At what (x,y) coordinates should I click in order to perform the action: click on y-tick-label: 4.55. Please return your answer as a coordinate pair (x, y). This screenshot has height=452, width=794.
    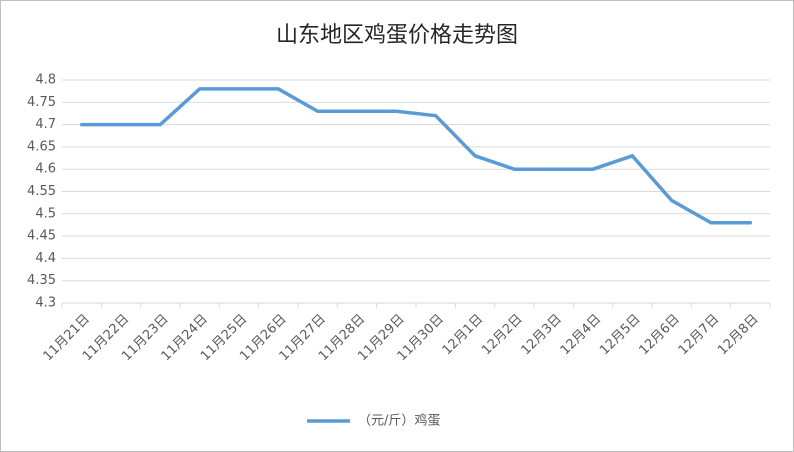
    Looking at the image, I should click on (41, 191).